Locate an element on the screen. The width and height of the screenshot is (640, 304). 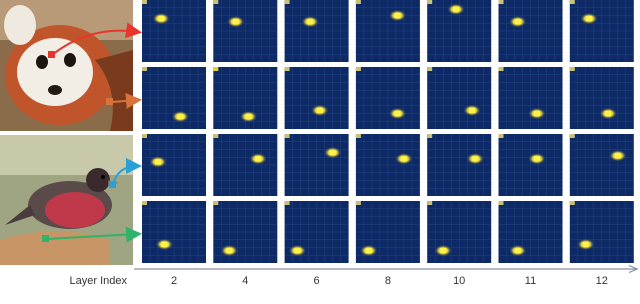
layer-label: 8 is located at coordinates (388, 281).